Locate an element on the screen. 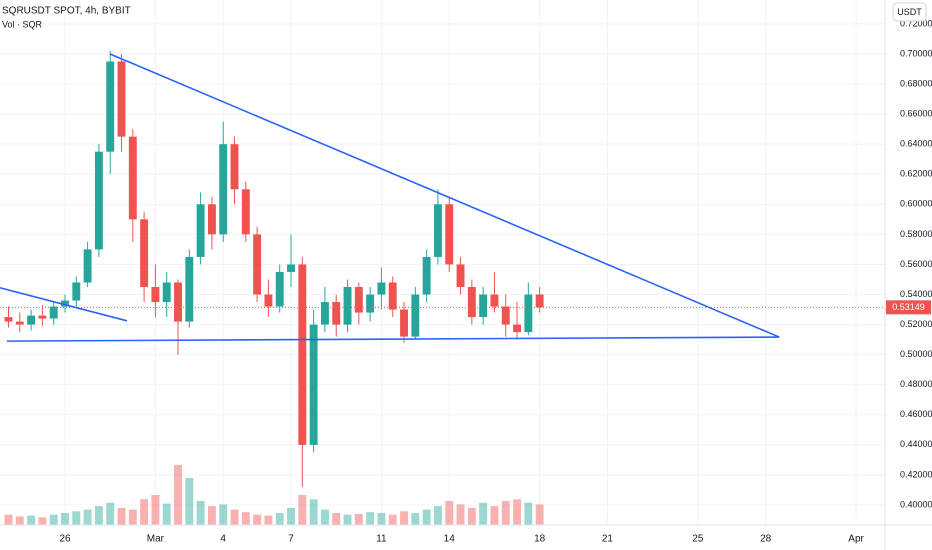 The width and height of the screenshot is (932, 550). x-tick-label: 25 is located at coordinates (698, 539).